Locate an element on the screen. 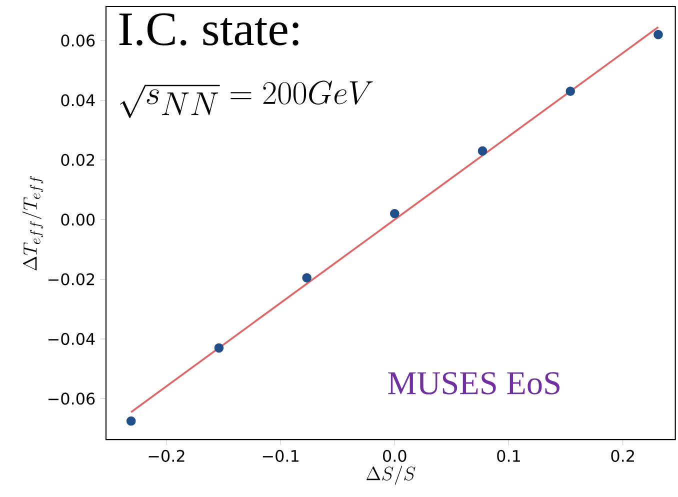 The width and height of the screenshot is (678, 497). x-tick-label: 0.2 is located at coordinates (622, 456).